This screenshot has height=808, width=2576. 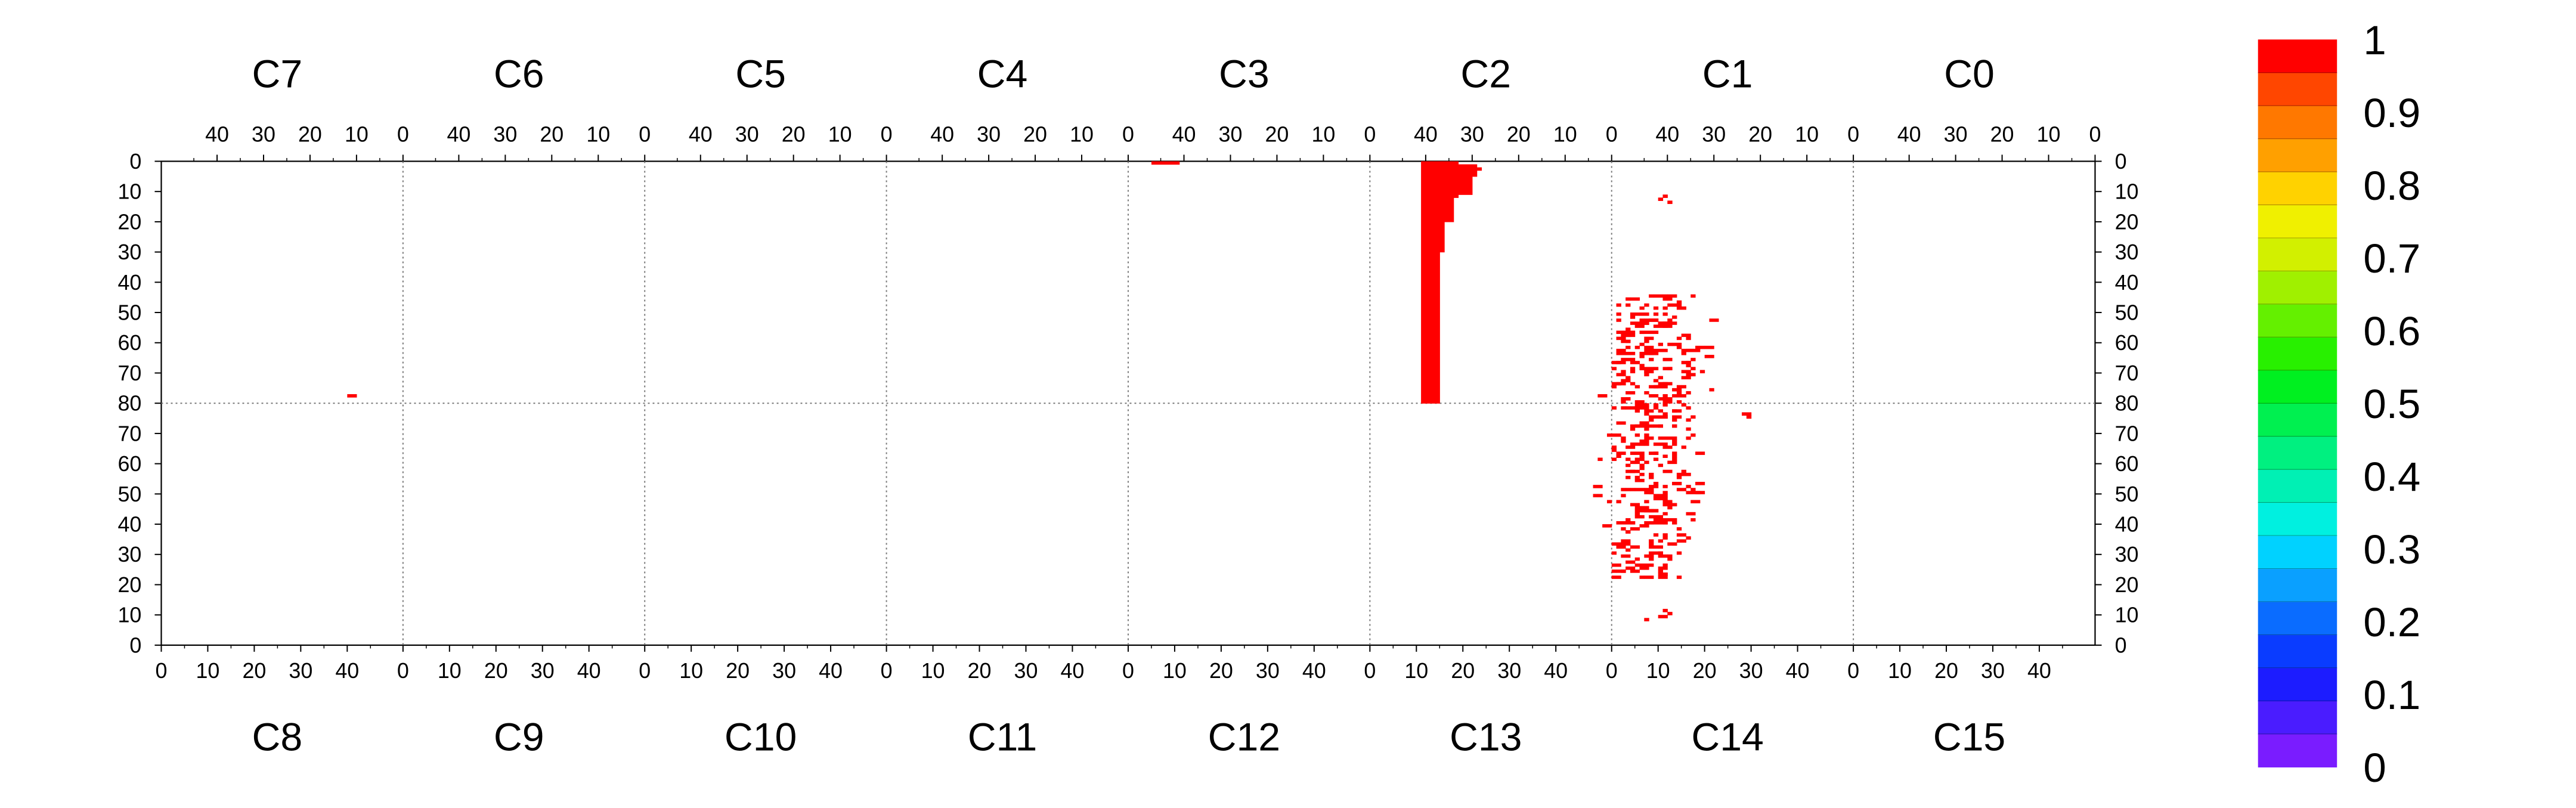 I want to click on right-tick-label: 60, so click(x=2127, y=464).